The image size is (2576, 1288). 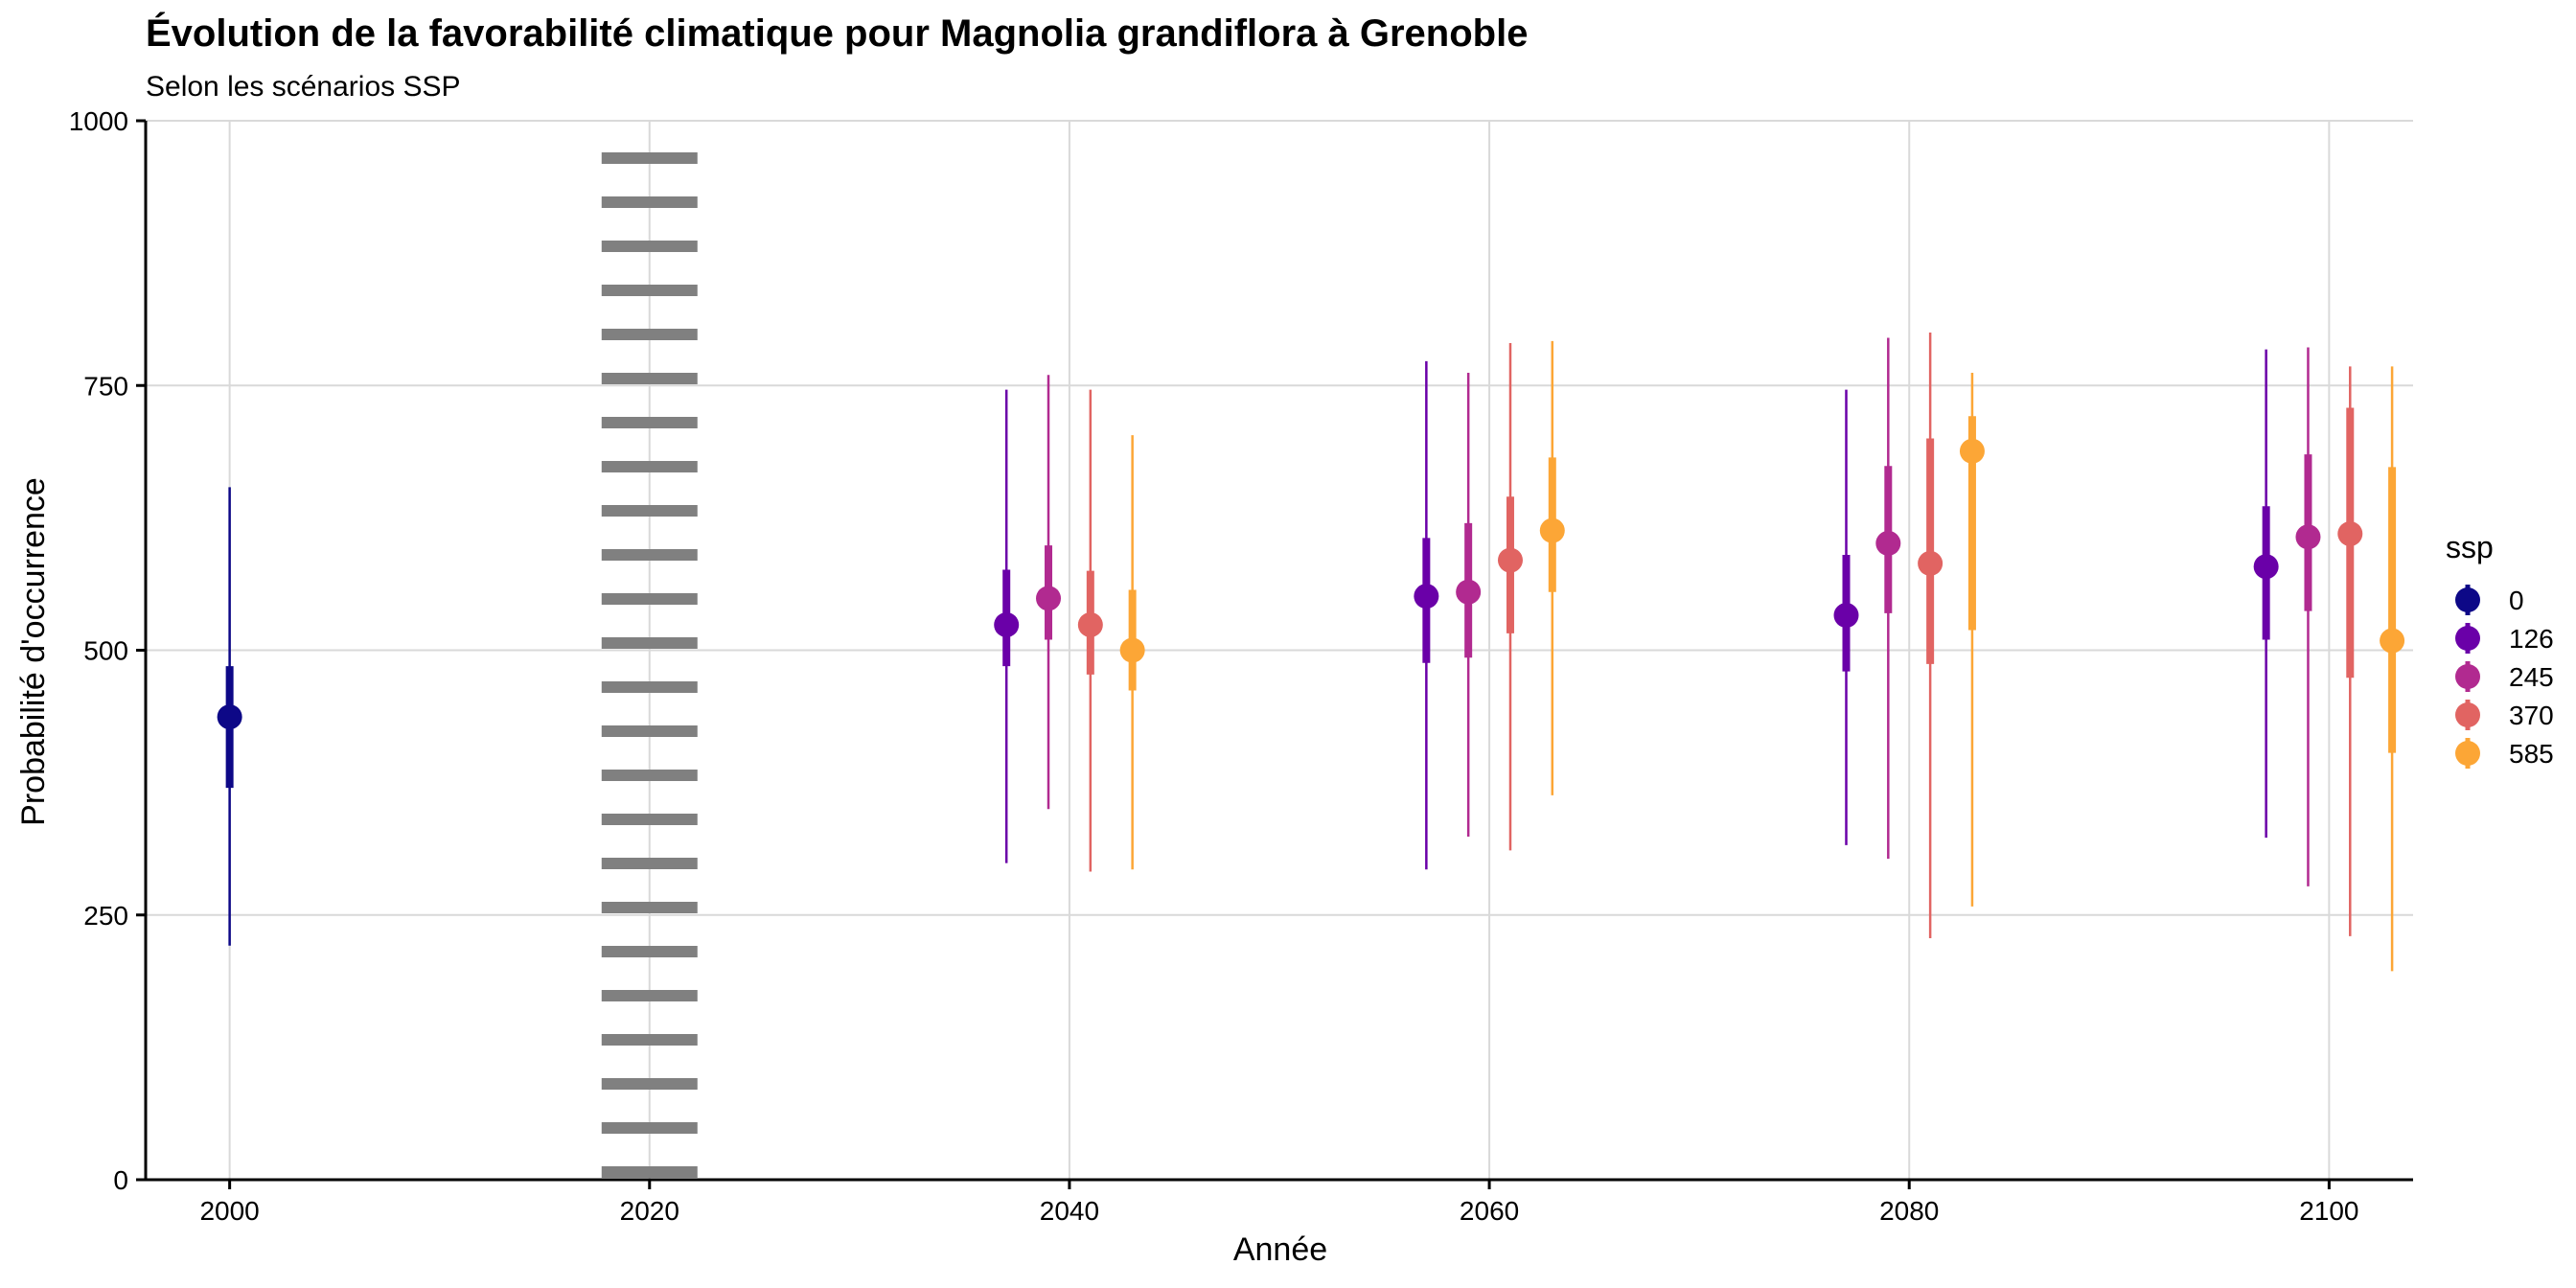 I want to click on y-tick-label: 500, so click(x=105, y=651).